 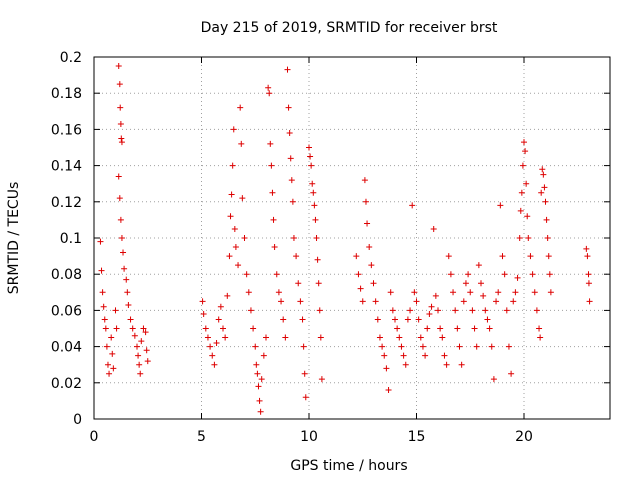 I want to click on x-tick-label: 0, so click(x=94, y=437).